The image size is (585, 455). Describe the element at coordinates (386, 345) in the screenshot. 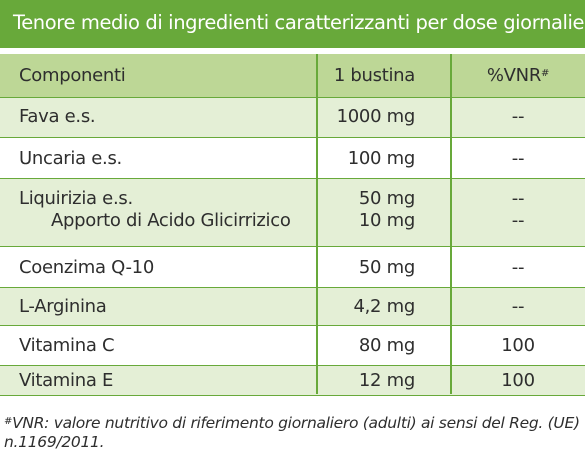

I see `row-dose: 80 mg` at that location.